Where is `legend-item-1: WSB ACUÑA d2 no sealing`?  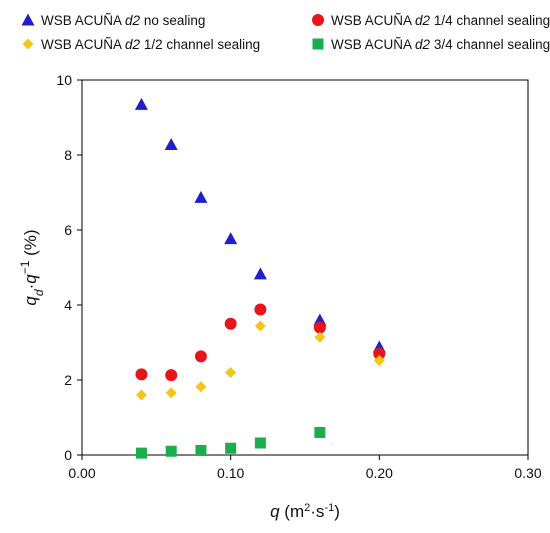 legend-item-1: WSB ACUÑA d2 no sealing is located at coordinates (114, 20).